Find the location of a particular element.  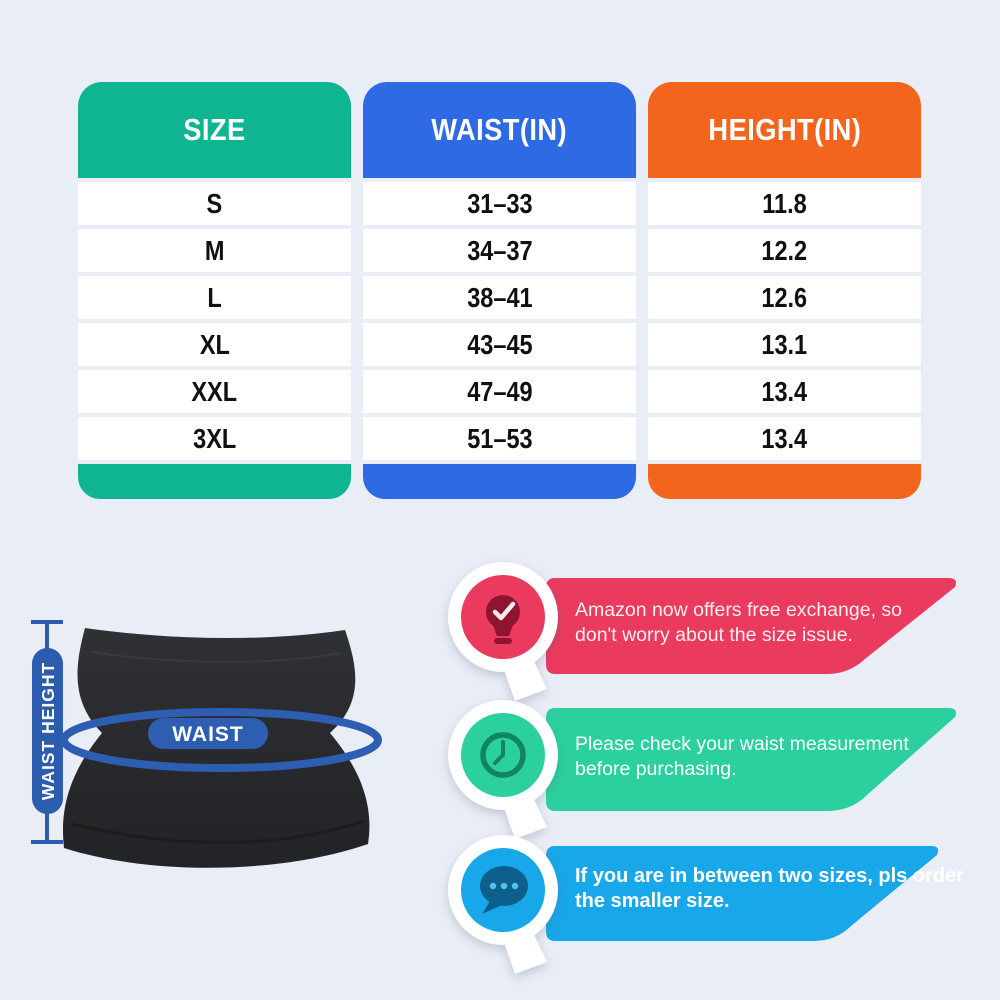

waist-trainer-illustration: WAIST HEIGHT WAIST is located at coordinates (206, 744).